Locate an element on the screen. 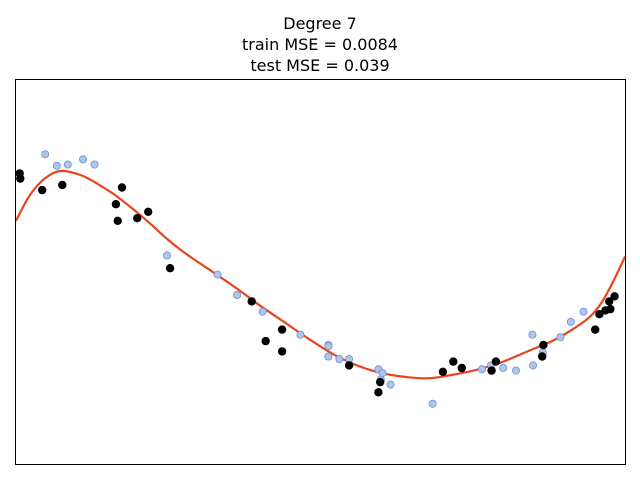  title-line-2: train MSE = 0.0084 is located at coordinates (320, 44).